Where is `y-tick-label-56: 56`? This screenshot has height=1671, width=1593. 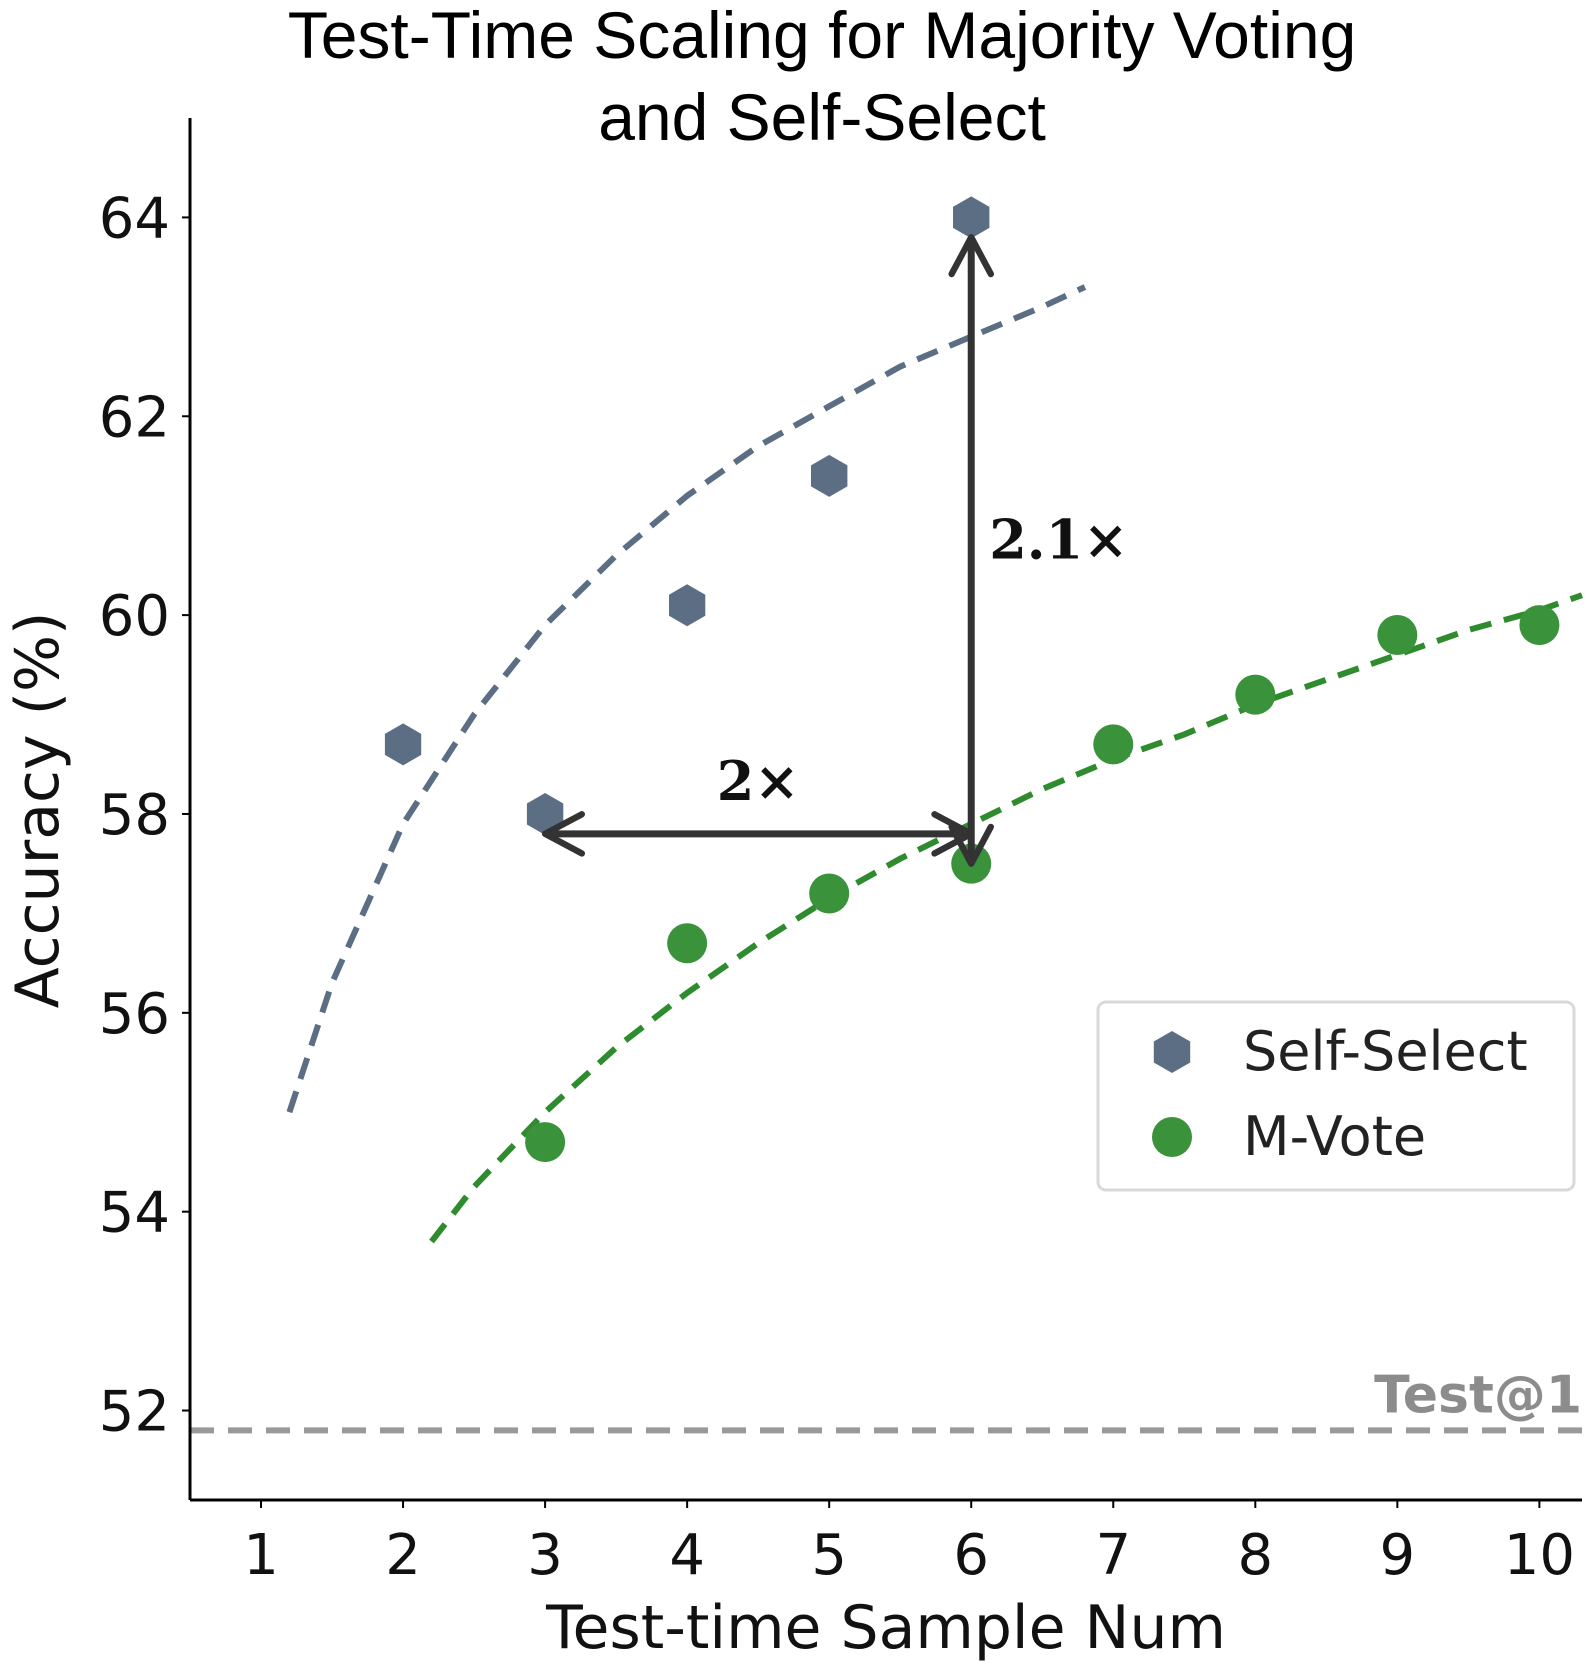
y-tick-label-56: 56 is located at coordinates (134, 1014).